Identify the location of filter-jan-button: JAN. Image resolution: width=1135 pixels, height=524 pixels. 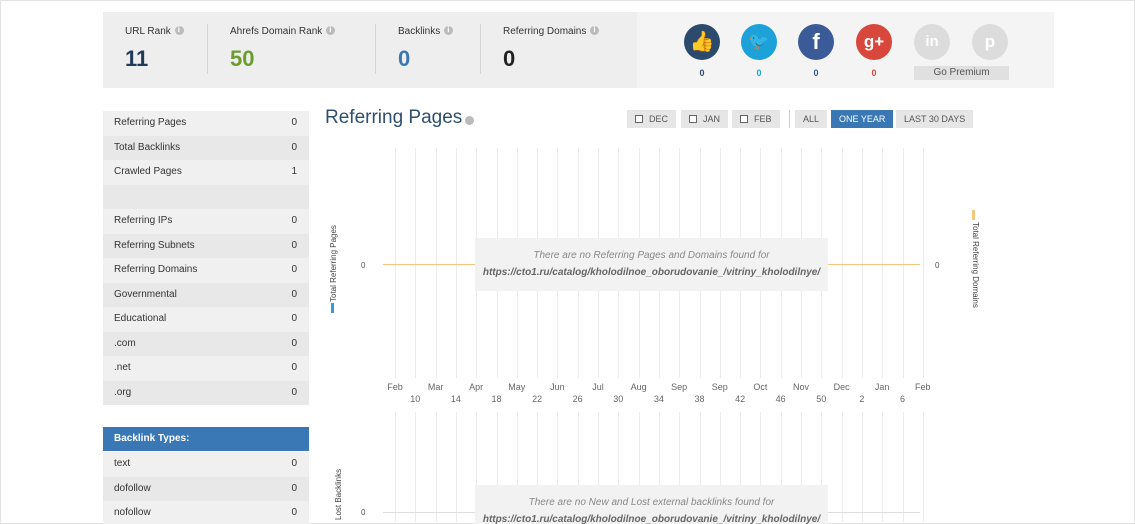
(705, 119).